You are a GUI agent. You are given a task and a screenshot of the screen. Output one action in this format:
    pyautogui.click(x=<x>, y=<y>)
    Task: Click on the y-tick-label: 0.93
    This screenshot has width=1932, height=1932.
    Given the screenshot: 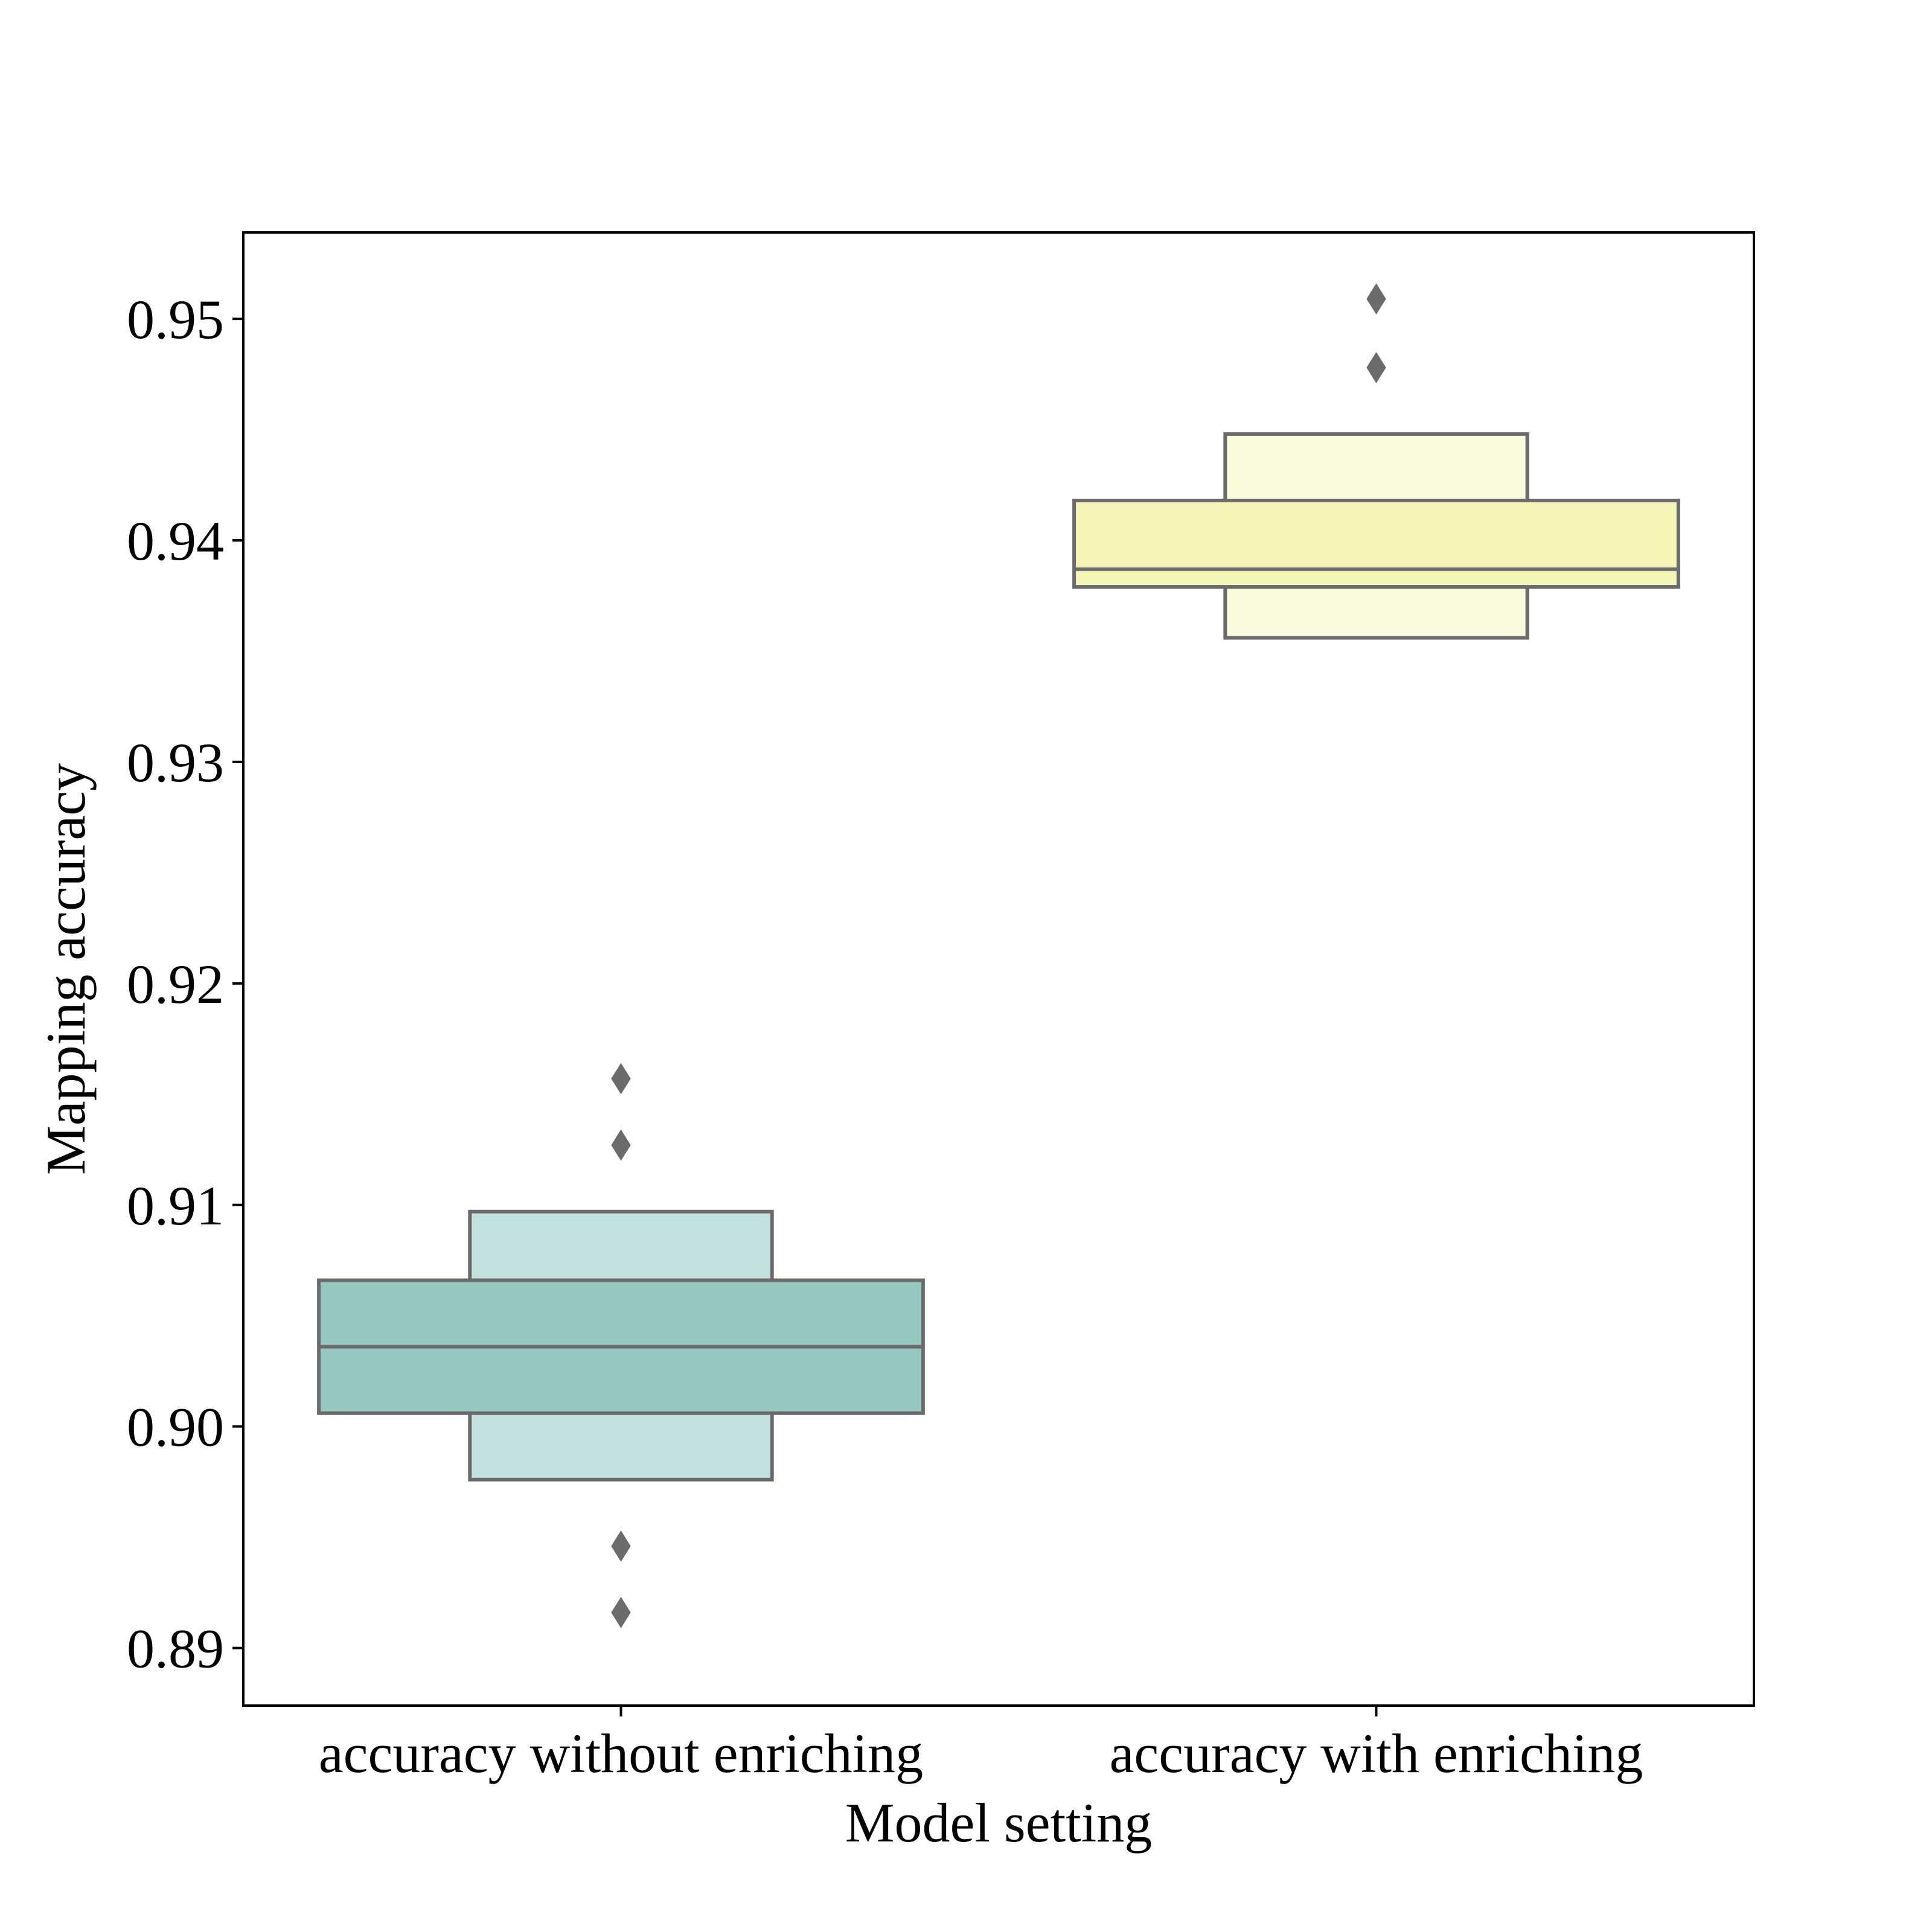 What is the action you would take?
    pyautogui.click(x=176, y=763)
    